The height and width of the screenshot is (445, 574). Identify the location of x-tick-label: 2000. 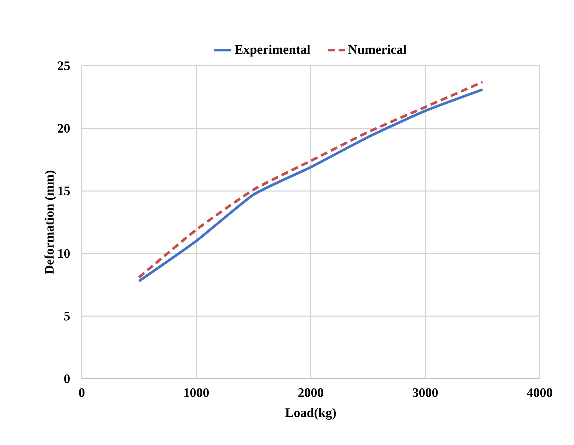
(311, 393).